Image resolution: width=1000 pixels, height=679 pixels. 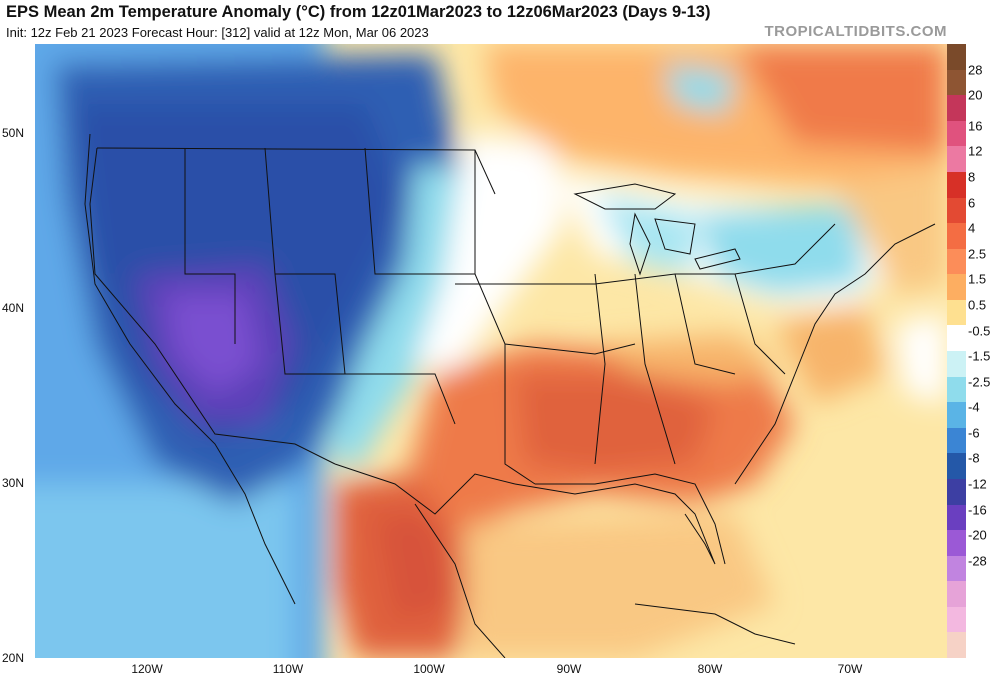 What do you see at coordinates (977, 279) in the screenshot?
I see `colorbar-tick-label: 1.5` at bounding box center [977, 279].